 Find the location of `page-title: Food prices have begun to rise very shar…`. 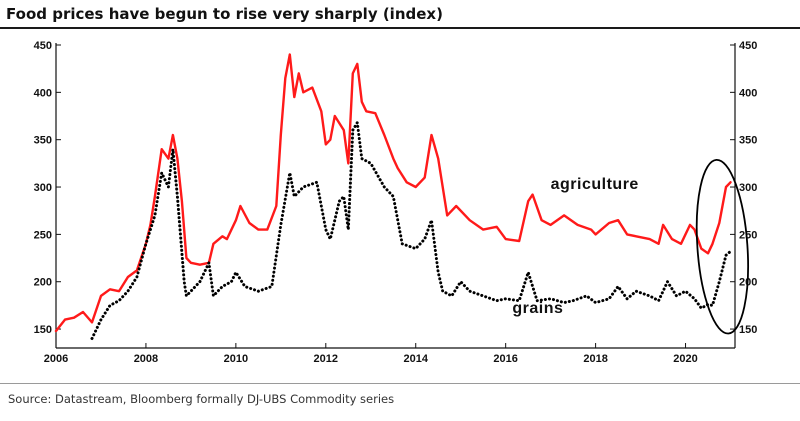

page-title: Food prices have begun to rise very shar… is located at coordinates (224, 14).